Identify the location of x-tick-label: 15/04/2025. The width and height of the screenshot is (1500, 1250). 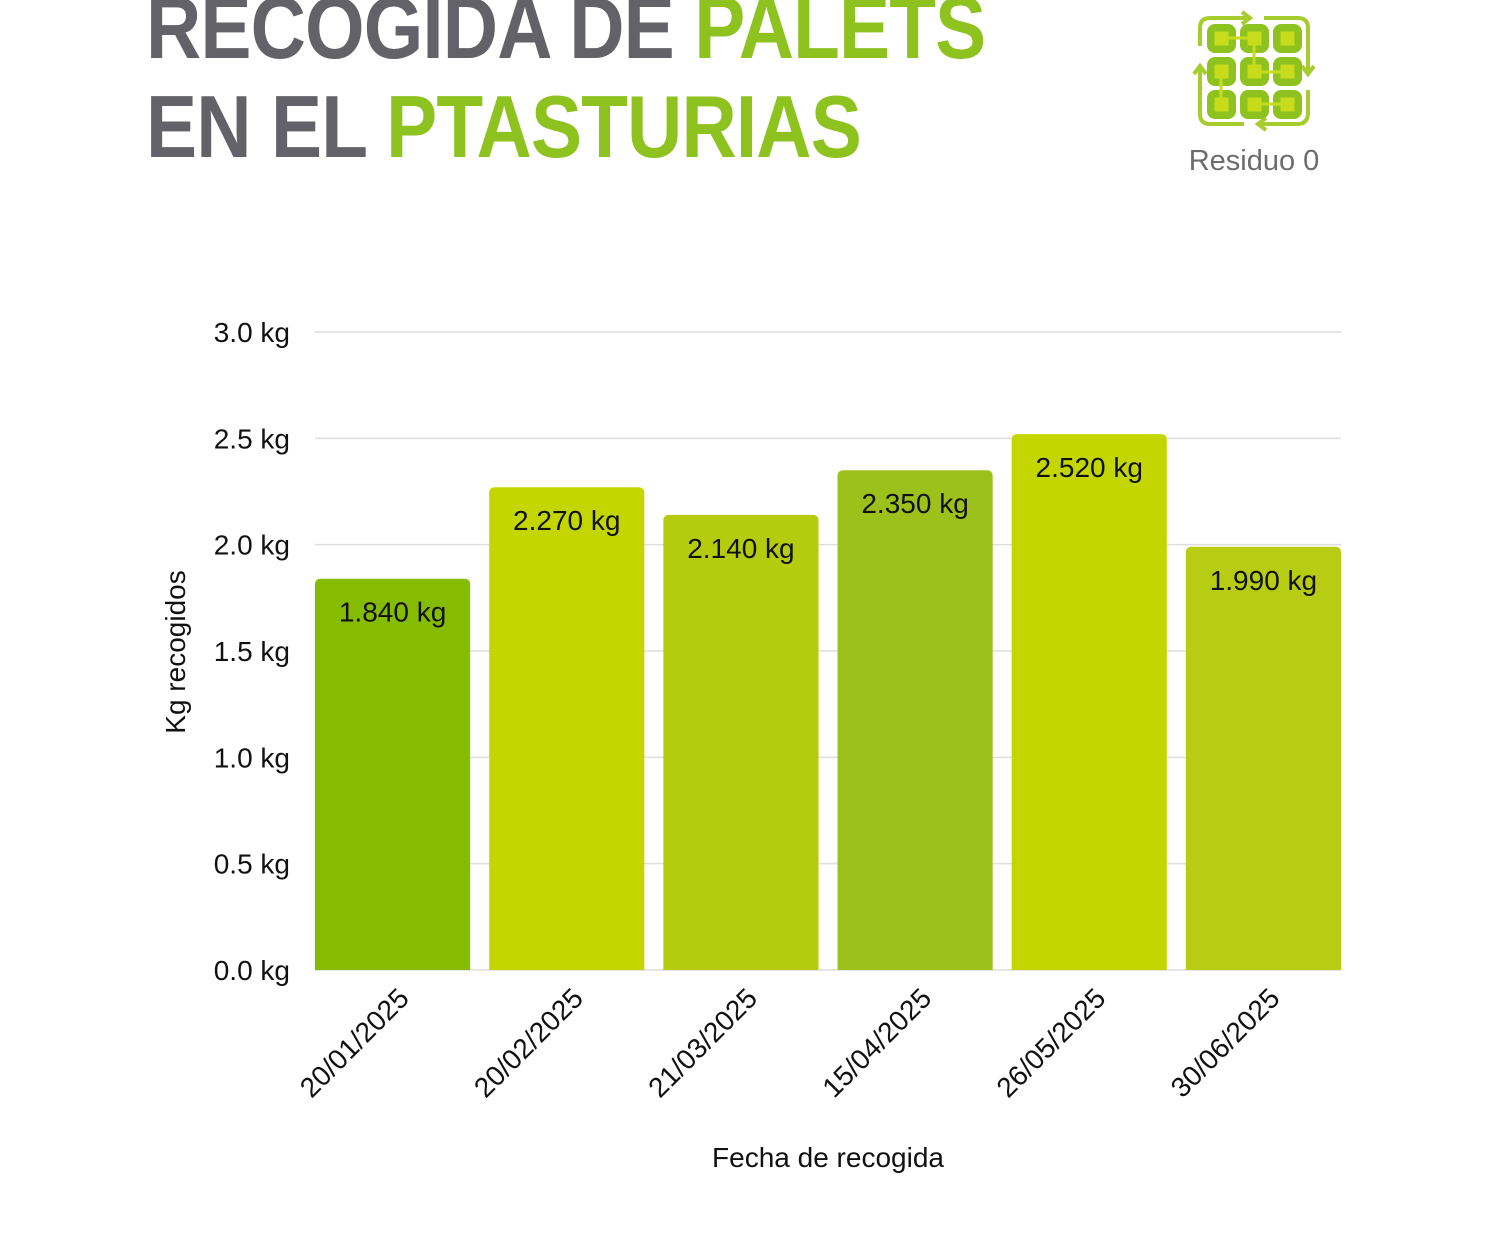
(876, 1042).